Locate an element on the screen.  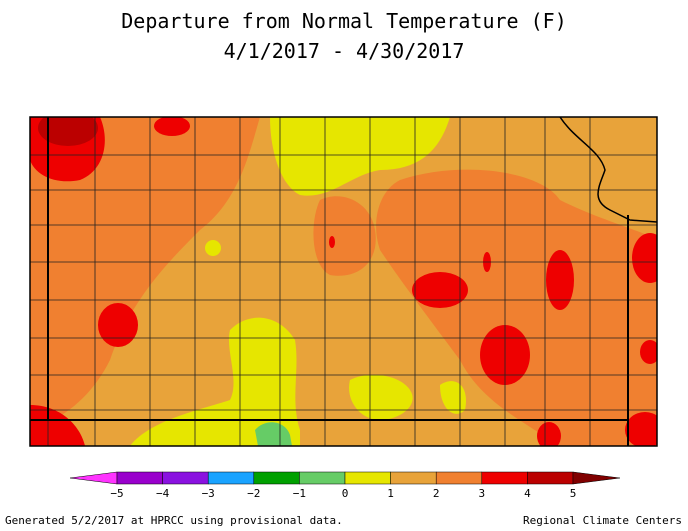
river-border is located at coordinates (608, 170).